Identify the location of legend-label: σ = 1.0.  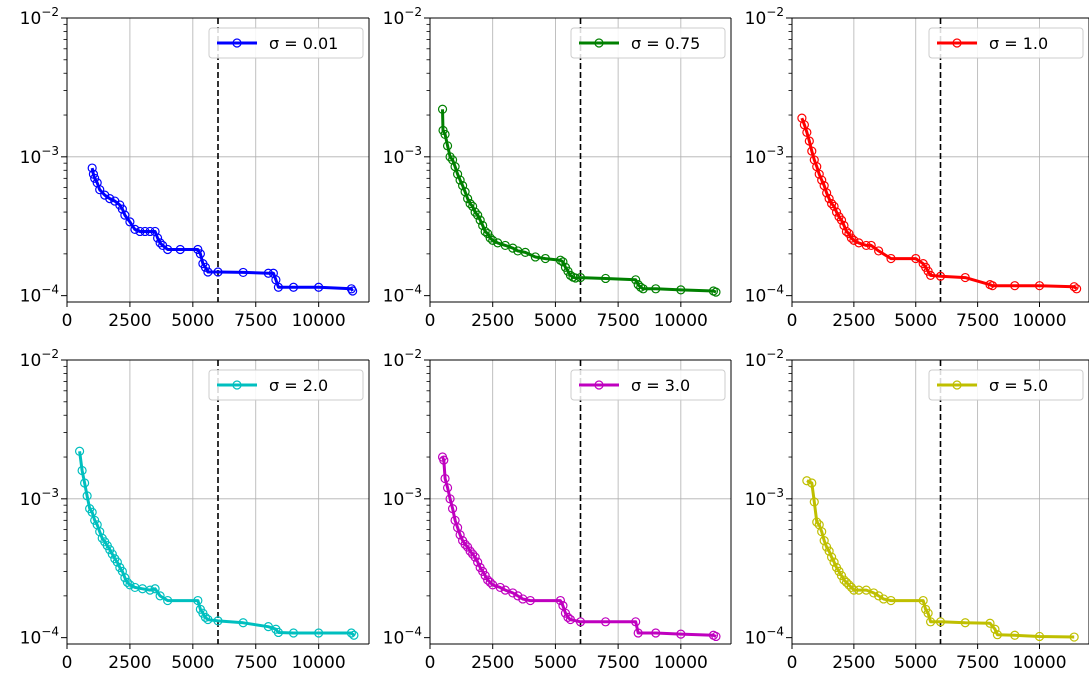
(1018, 43).